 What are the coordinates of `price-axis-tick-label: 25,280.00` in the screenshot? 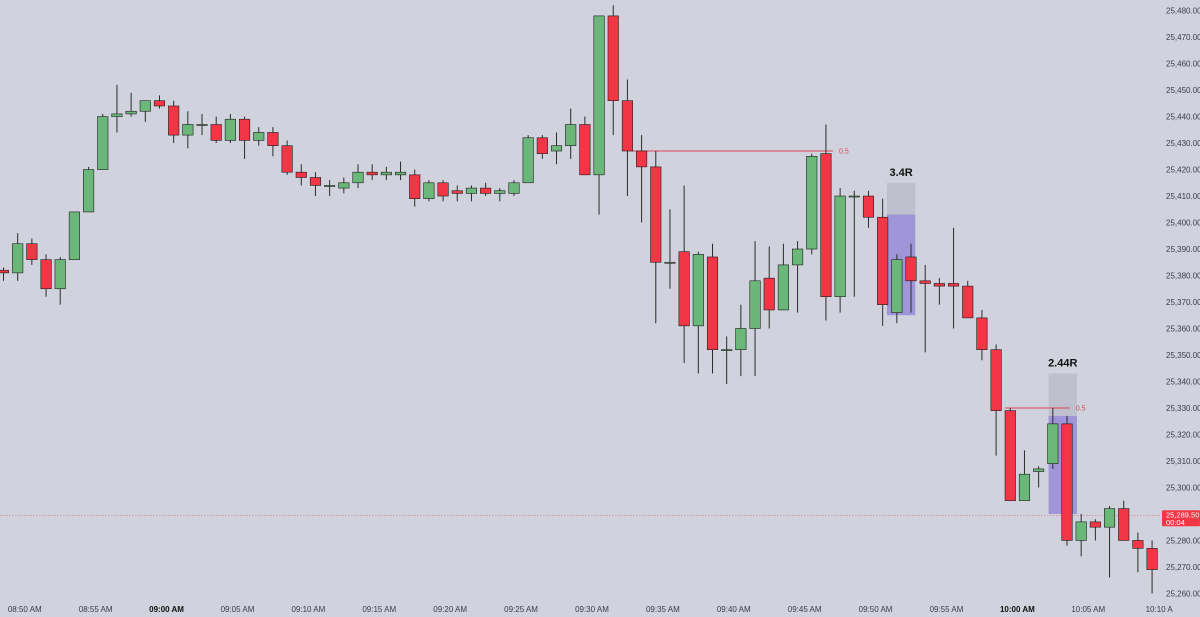 It's located at (1183, 540).